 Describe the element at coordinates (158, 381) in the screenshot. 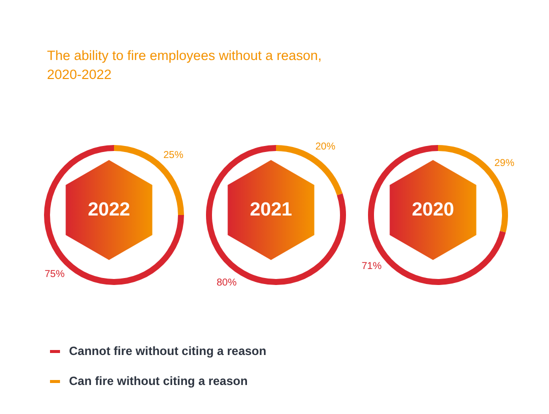

I see `legend-label: Can fire without citing a reason` at that location.